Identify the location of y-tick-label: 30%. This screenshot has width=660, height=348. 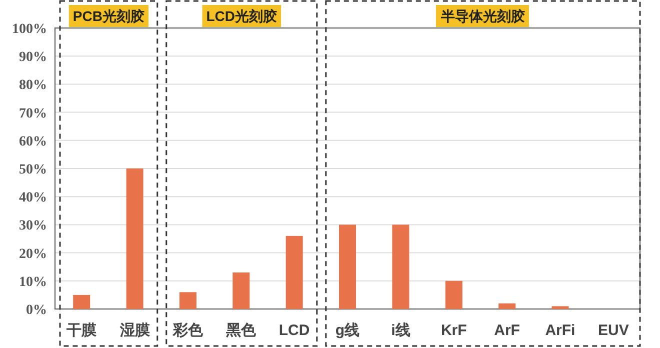
(33, 226).